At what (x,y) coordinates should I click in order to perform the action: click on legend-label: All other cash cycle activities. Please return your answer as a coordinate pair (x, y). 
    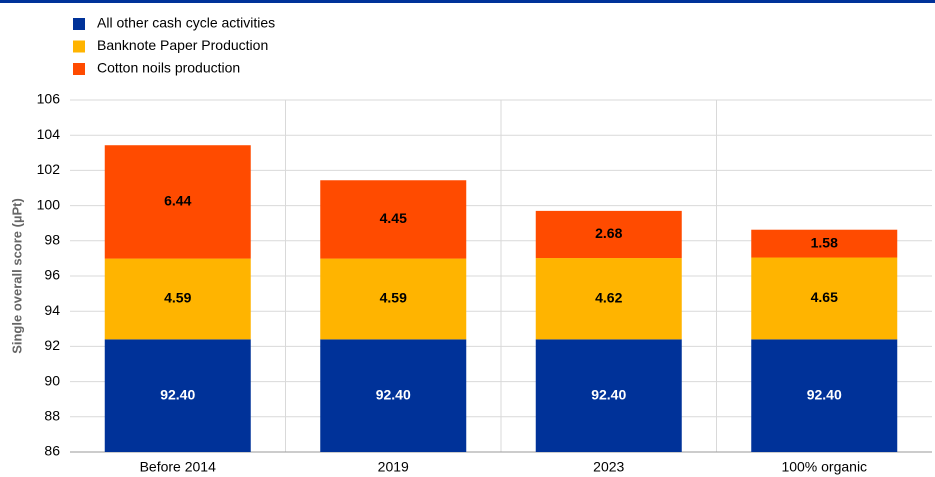
    Looking at the image, I should click on (186, 23).